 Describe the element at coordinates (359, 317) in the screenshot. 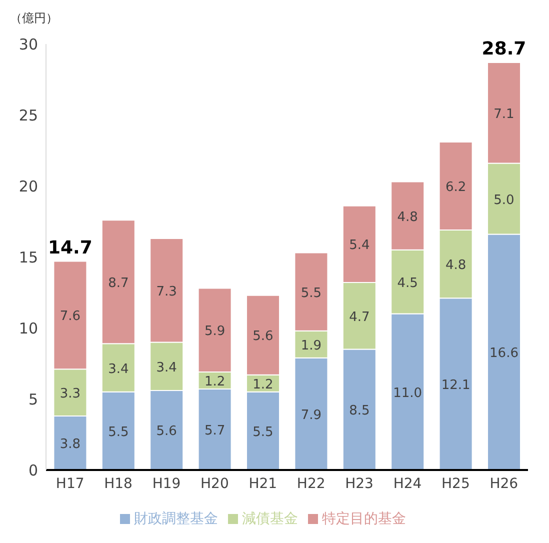

I see `data-label: 4.7` at that location.